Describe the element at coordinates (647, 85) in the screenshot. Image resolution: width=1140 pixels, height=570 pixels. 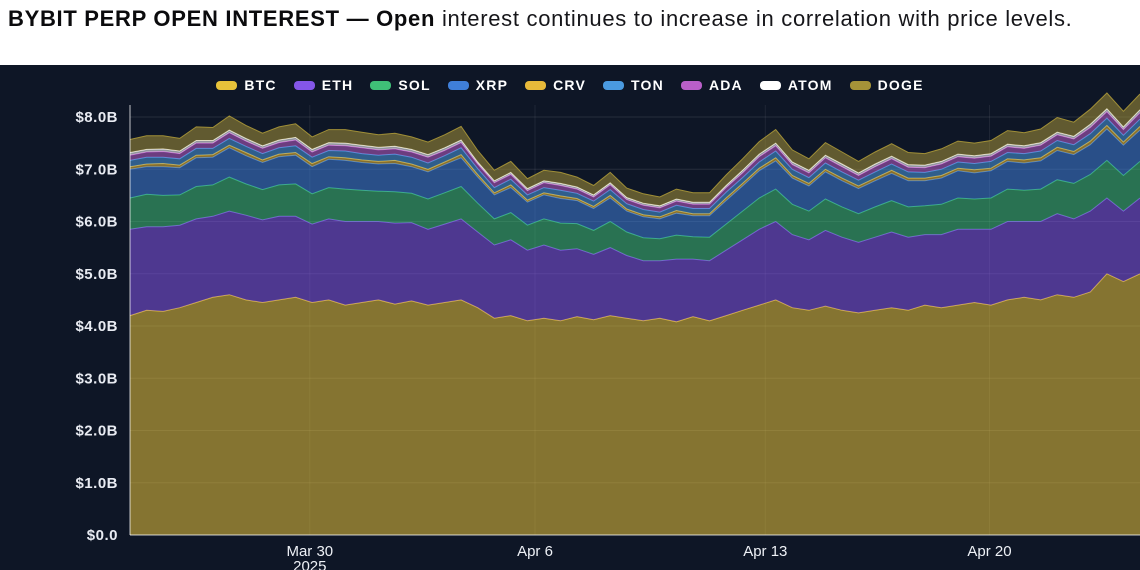
I see `legend-label: TON` at that location.